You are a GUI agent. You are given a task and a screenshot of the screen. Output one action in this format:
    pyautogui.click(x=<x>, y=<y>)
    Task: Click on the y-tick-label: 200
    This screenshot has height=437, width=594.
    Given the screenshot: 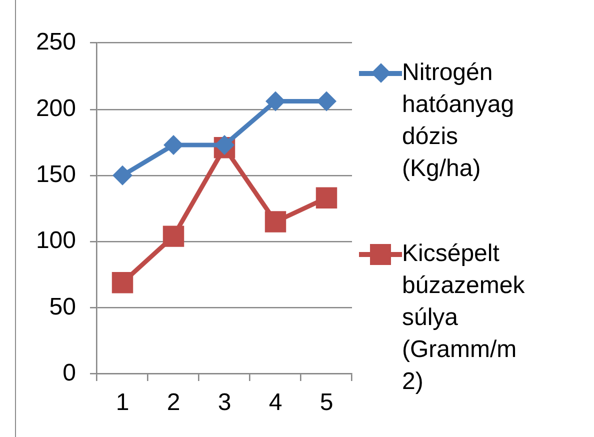 What is the action you would take?
    pyautogui.click(x=56, y=108)
    